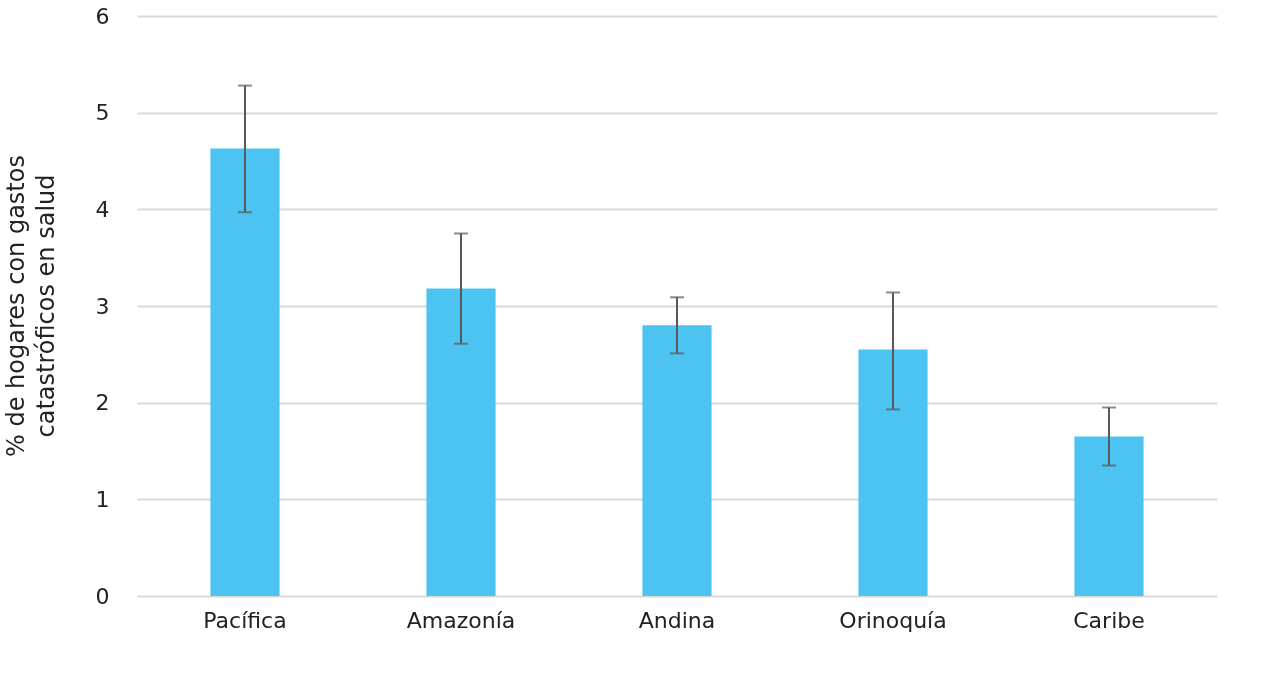 This screenshot has height=686, width=1271. Describe the element at coordinates (1109, 620) in the screenshot. I see `x-tick-label: Caribe` at that location.